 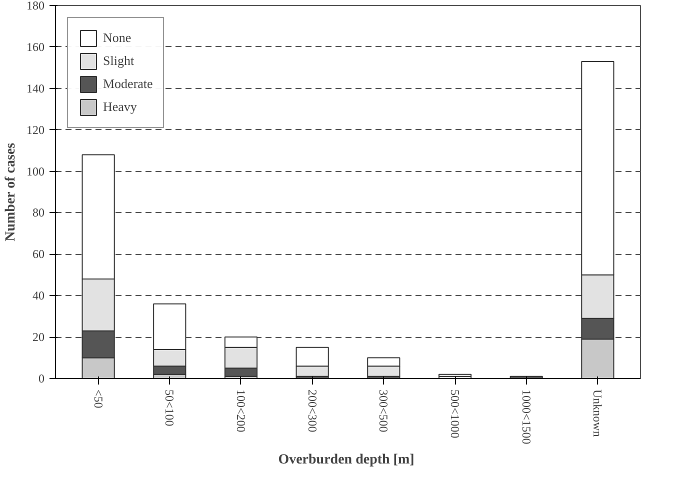 What do you see at coordinates (118, 61) in the screenshot?
I see `legend-label: Slight` at bounding box center [118, 61].